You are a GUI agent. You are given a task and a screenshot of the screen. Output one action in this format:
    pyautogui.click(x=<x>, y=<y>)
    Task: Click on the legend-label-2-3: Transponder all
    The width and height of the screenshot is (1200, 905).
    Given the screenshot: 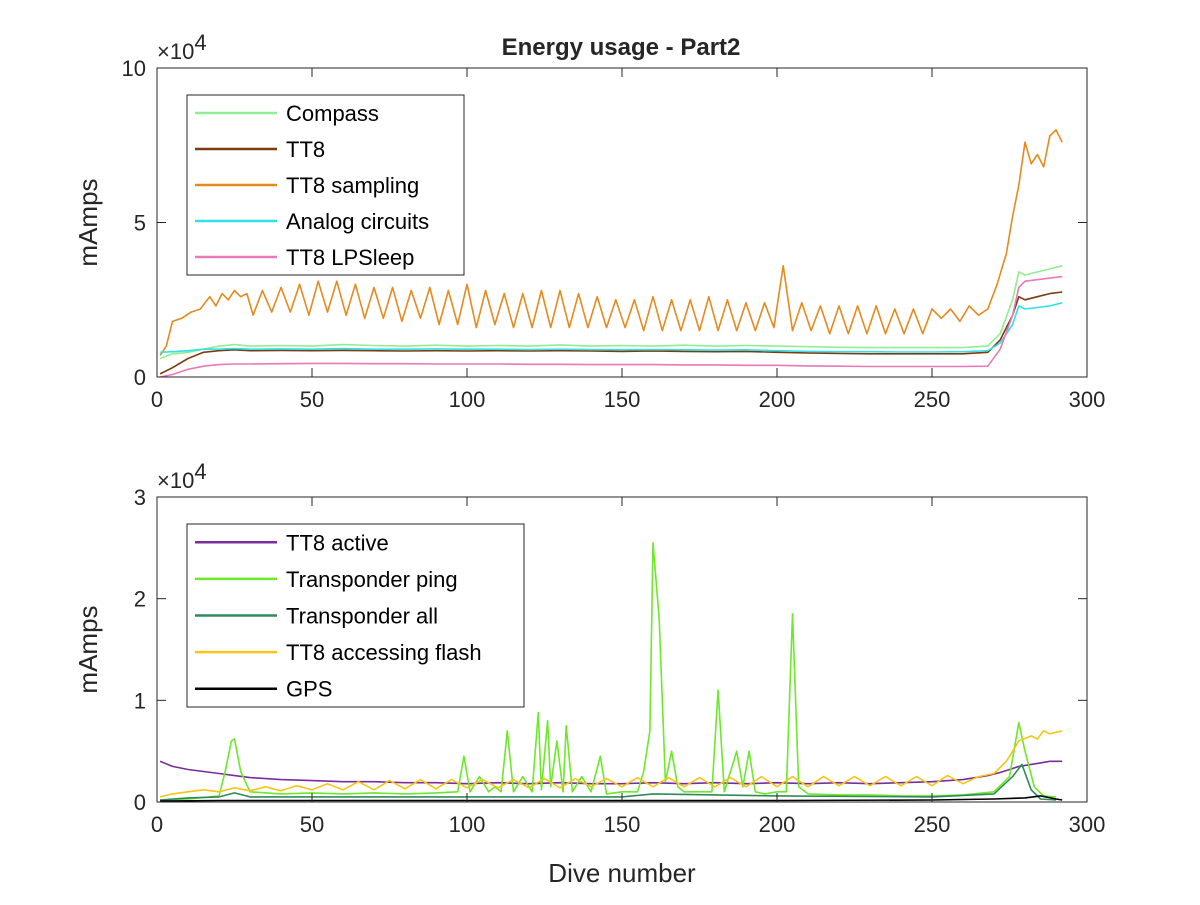 What is the action you would take?
    pyautogui.click(x=362, y=616)
    